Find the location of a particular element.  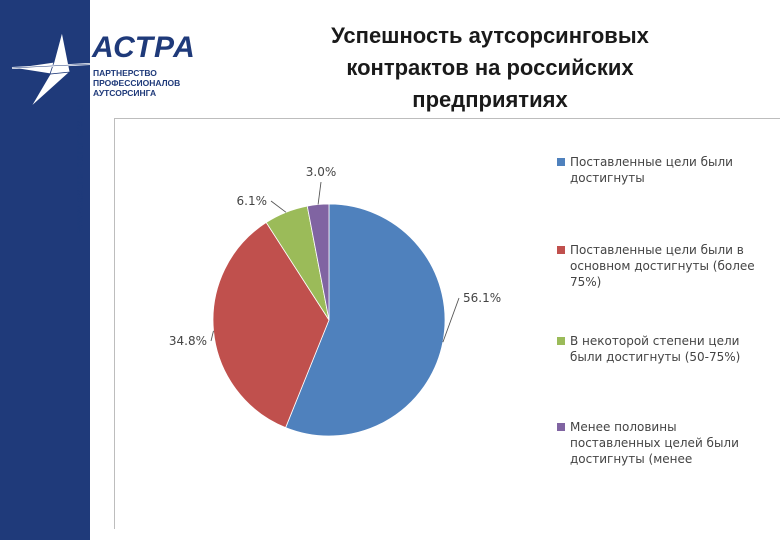

logo-subtitle: ПАРТНЕРСТВО ПРОФЕССИОНАЛОВ АУТСОРСИНГА is located at coordinates (148, 83).